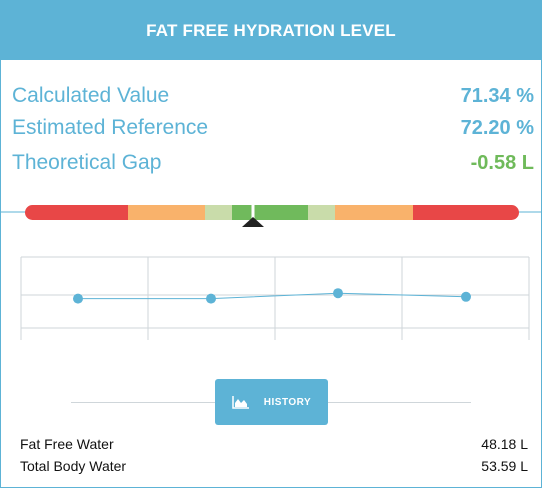 This screenshot has width=542, height=488. I want to click on metric-value: 71.34 %, so click(497, 95).